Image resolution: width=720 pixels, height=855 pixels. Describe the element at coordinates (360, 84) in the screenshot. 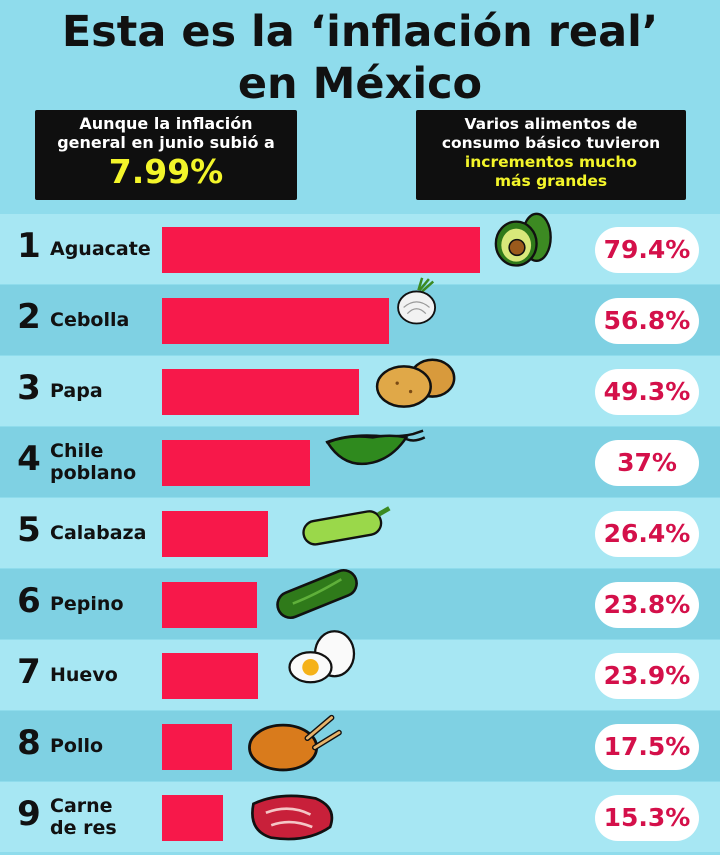

I see `title-line-2: en México` at that location.